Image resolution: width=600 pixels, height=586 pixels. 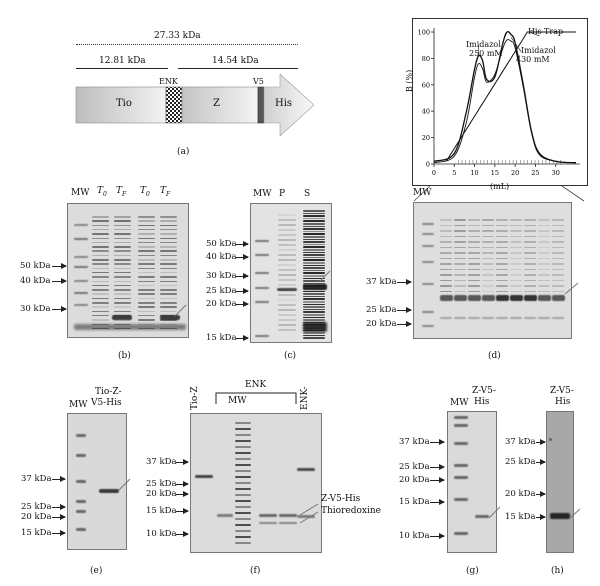 I want to click on x-tick-label: 20, so click(x=515, y=173).